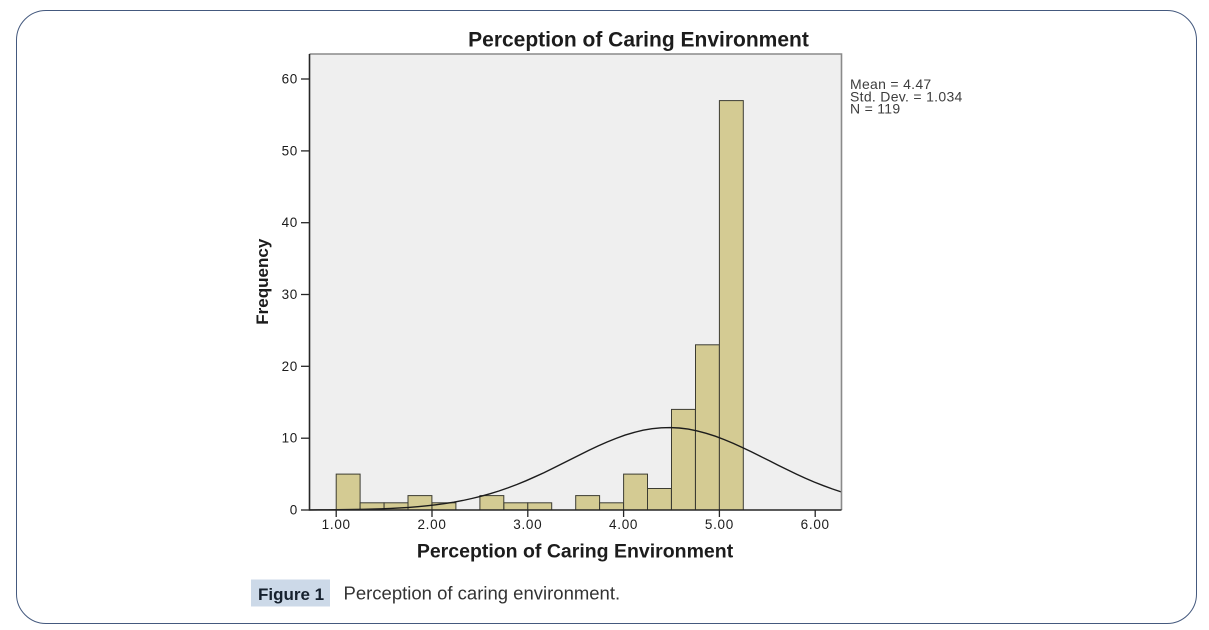  What do you see at coordinates (482, 593) in the screenshot?
I see `svg-text:Perception of caring environme: Perception of caring environment.` at bounding box center [482, 593].